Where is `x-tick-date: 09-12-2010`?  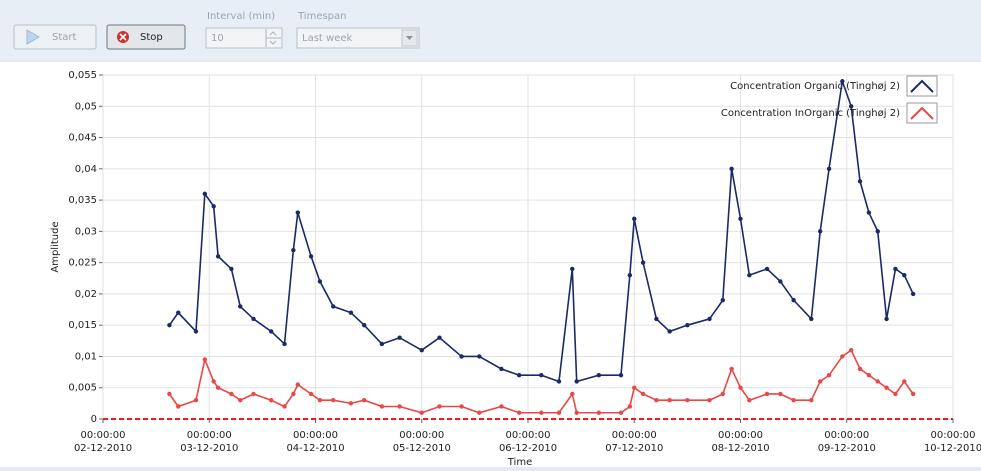 x-tick-date: 09-12-2010 is located at coordinates (847, 448).